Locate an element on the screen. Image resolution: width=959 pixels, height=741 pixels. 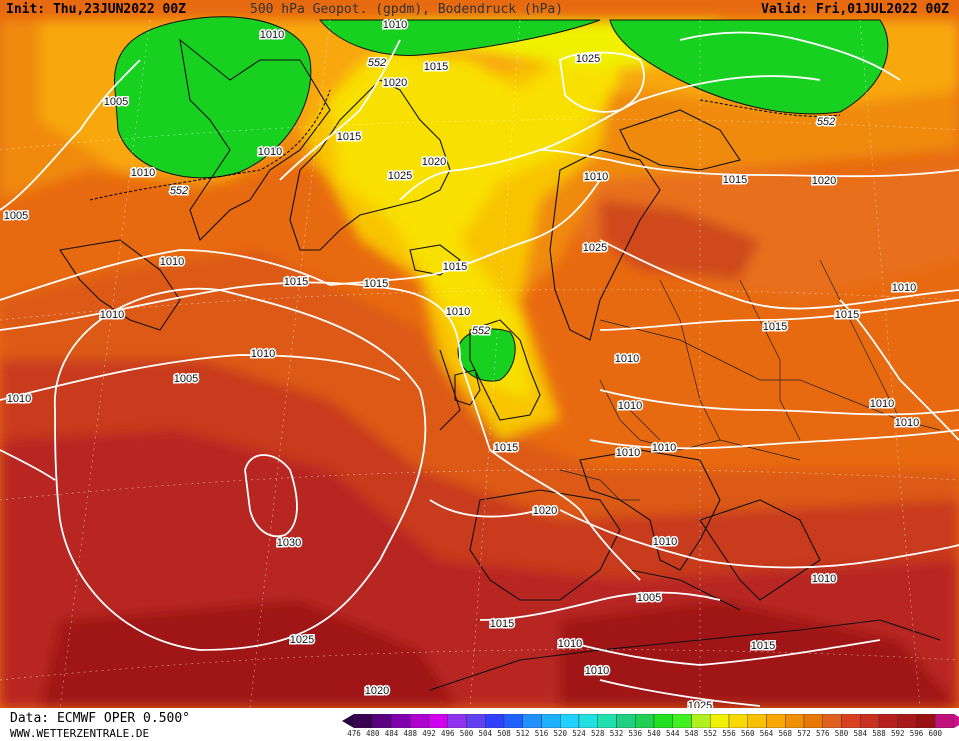
colorbar-tick-label: 496 is located at coordinates (447, 733).